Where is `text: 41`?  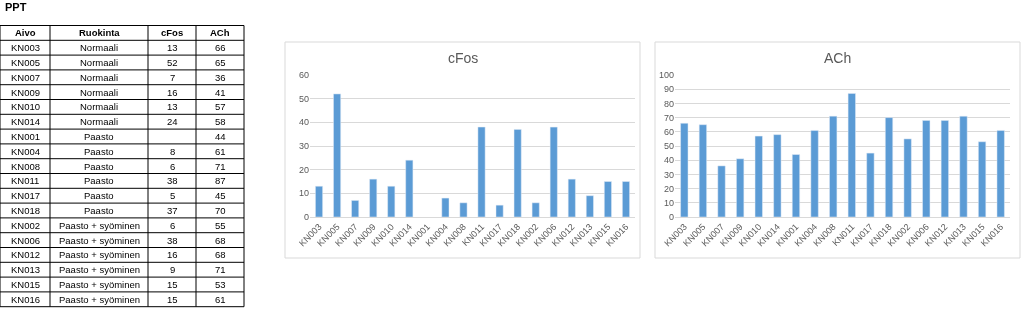
text: 41 is located at coordinates (220, 92).